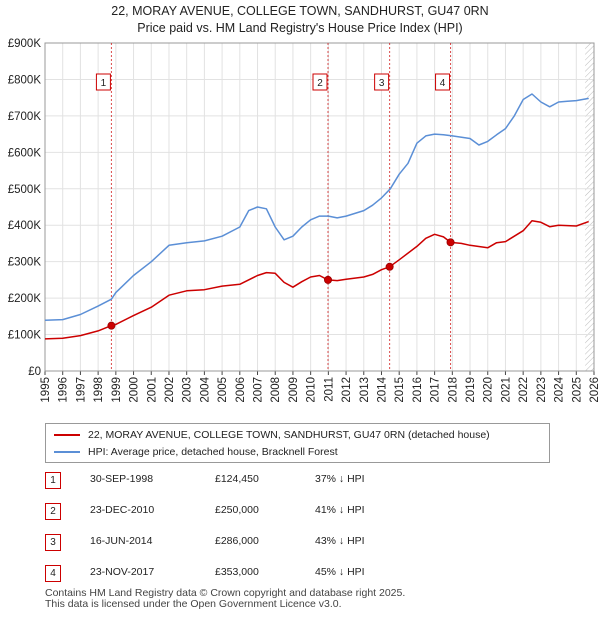 The width and height of the screenshot is (600, 620). What do you see at coordinates (542, 390) in the screenshot?
I see `x-tick-label: 2023` at bounding box center [542, 390].